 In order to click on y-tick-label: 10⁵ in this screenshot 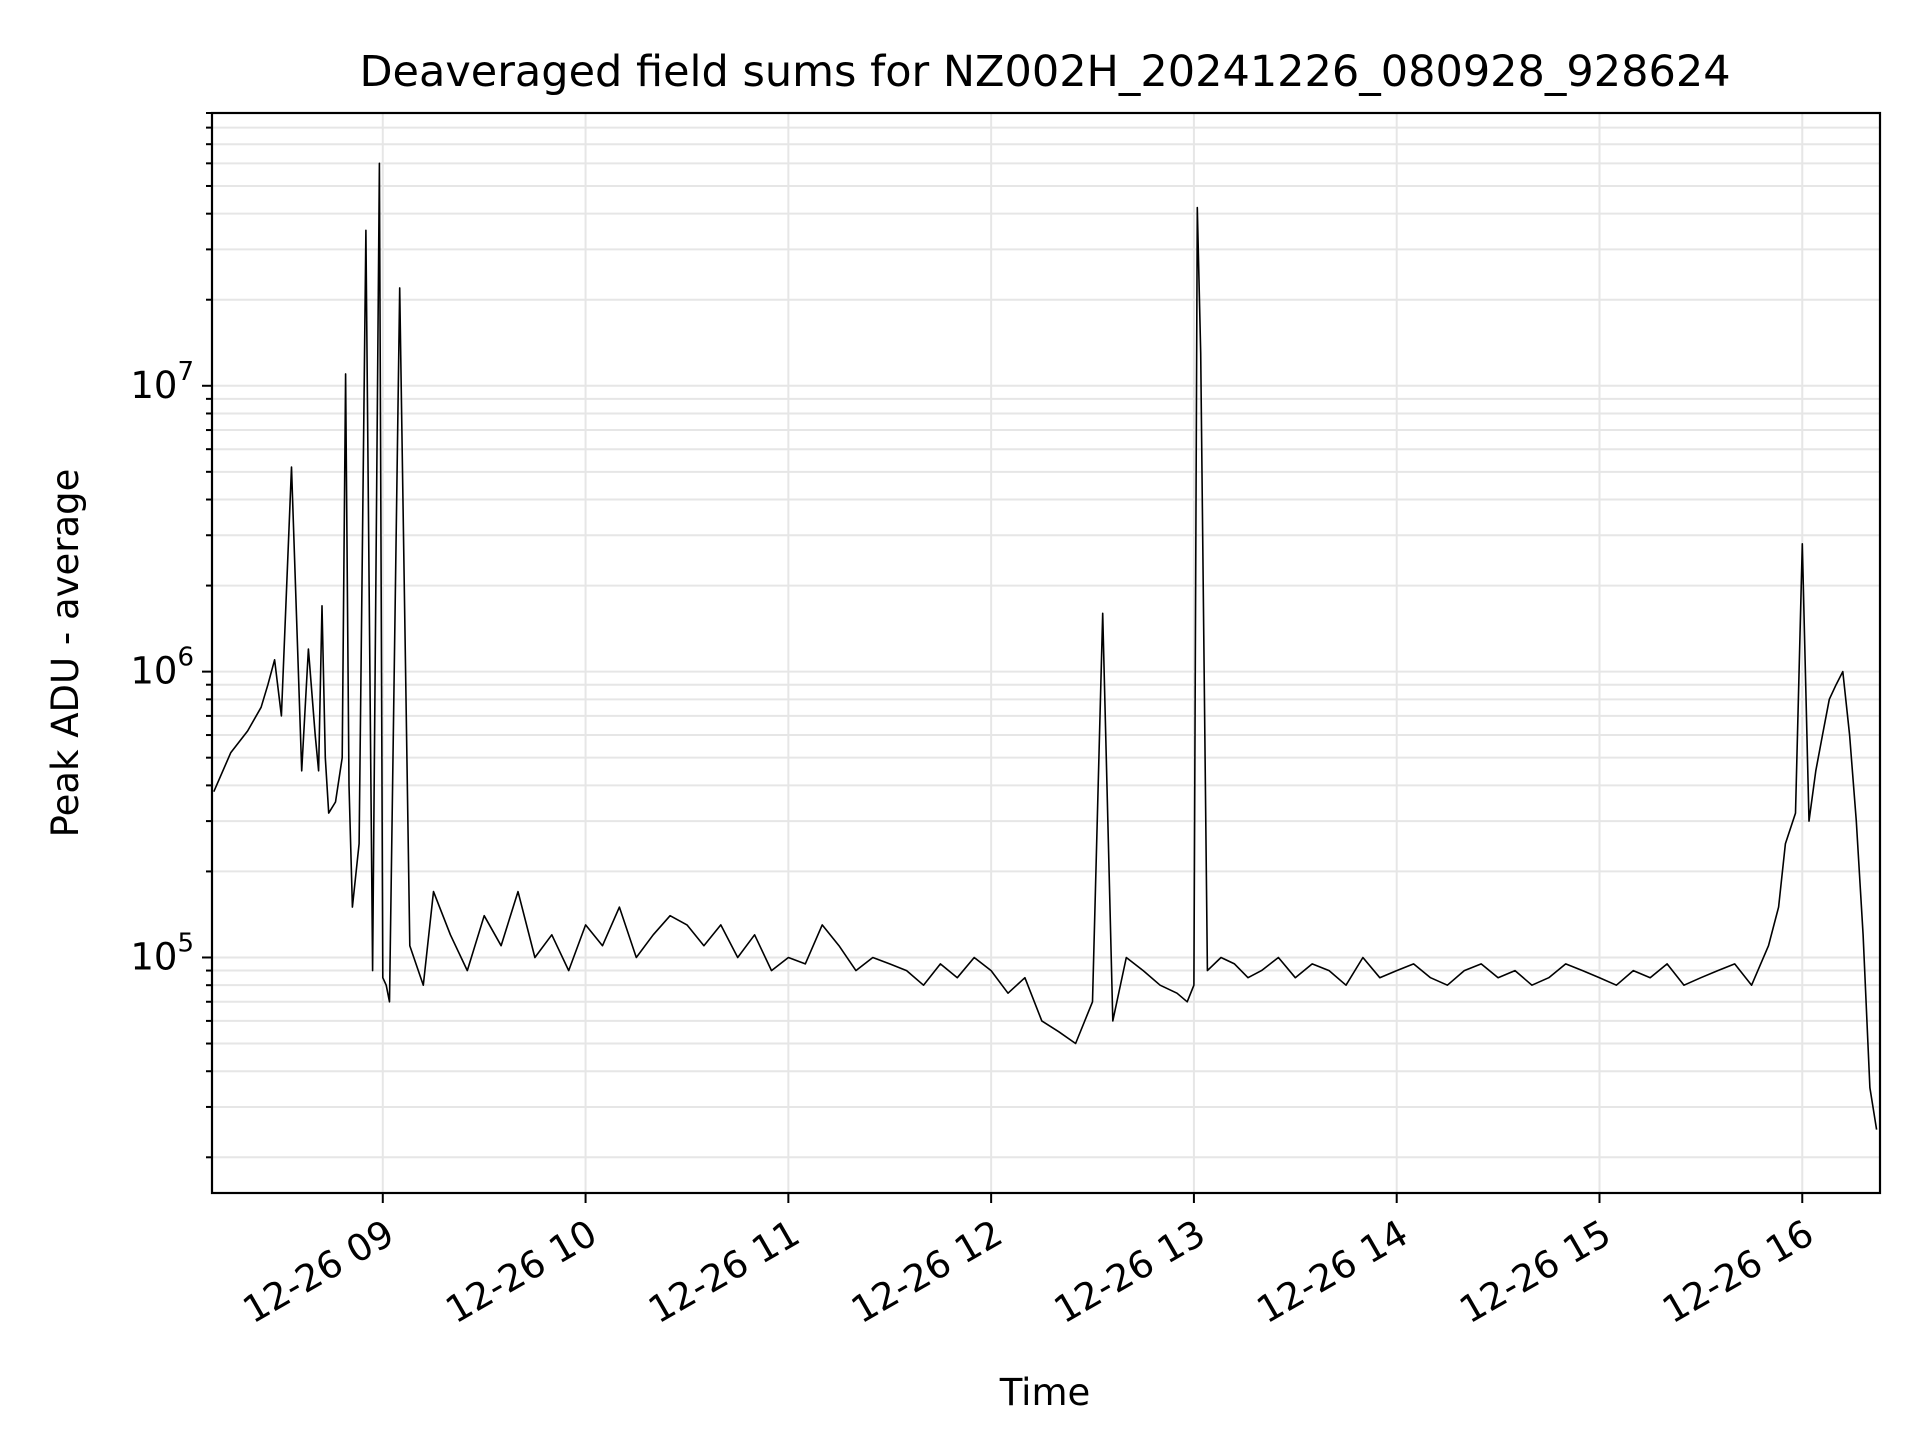, I will do `click(162, 953)`.